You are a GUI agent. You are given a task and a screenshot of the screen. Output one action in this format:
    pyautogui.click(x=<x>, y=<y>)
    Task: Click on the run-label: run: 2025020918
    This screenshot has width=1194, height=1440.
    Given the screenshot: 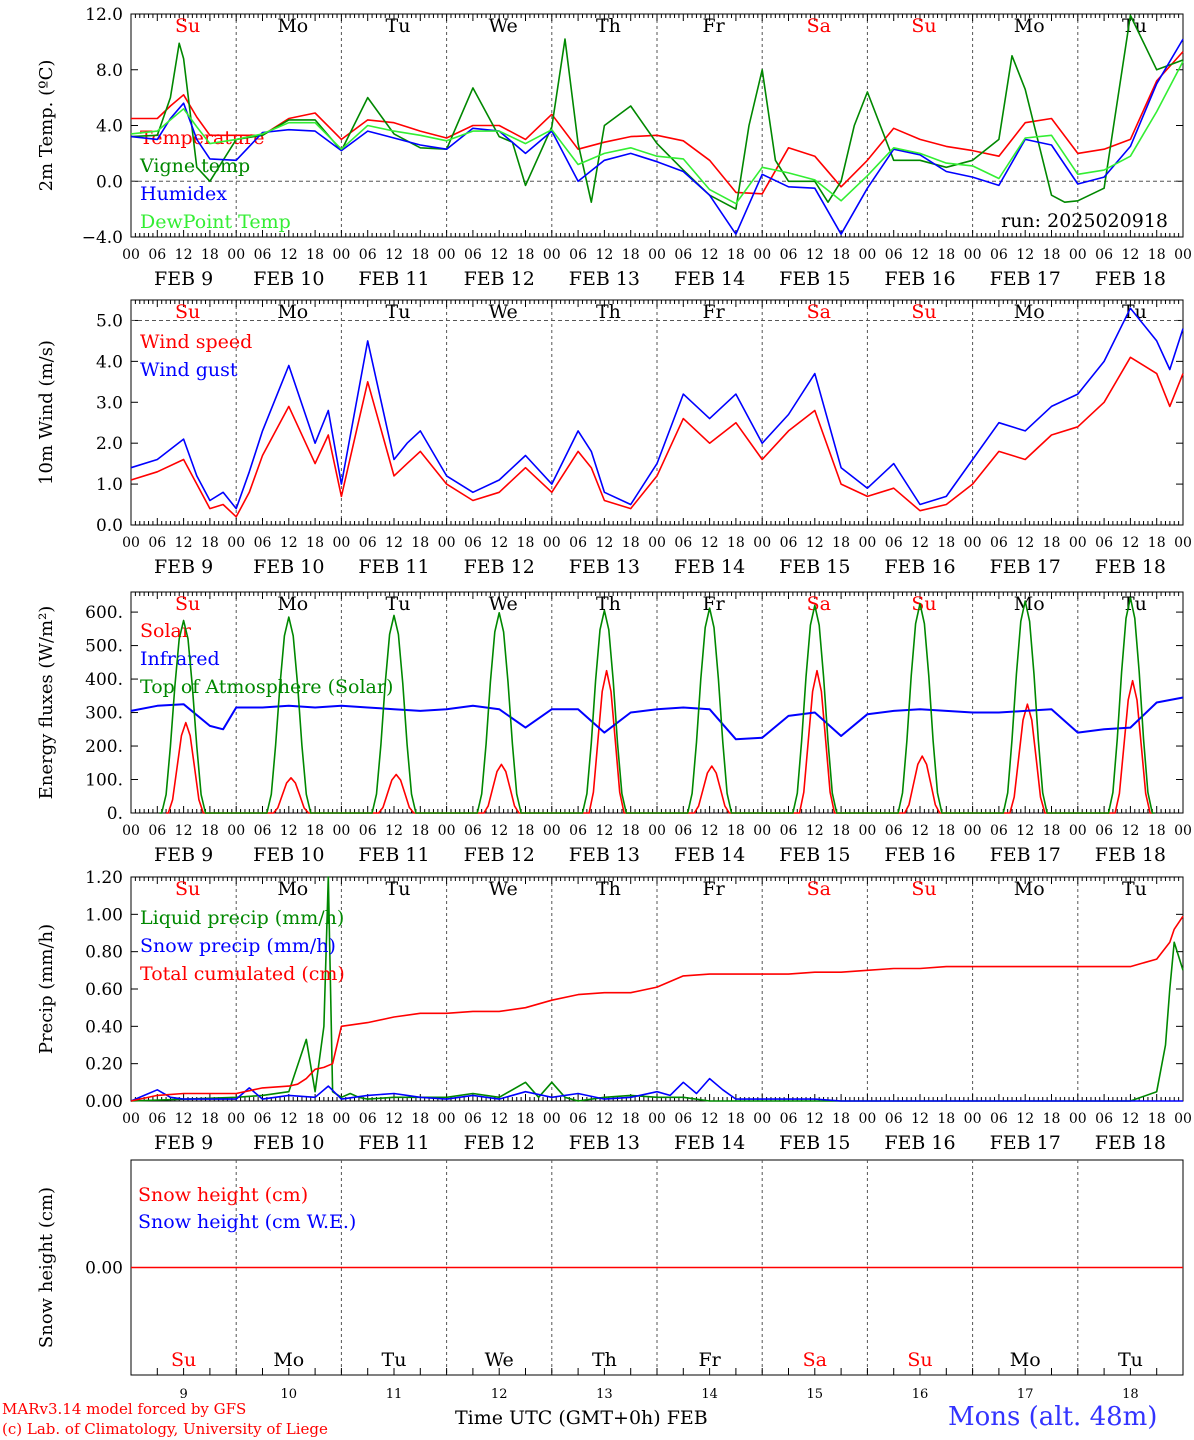 What is the action you would take?
    pyautogui.click(x=1084, y=221)
    